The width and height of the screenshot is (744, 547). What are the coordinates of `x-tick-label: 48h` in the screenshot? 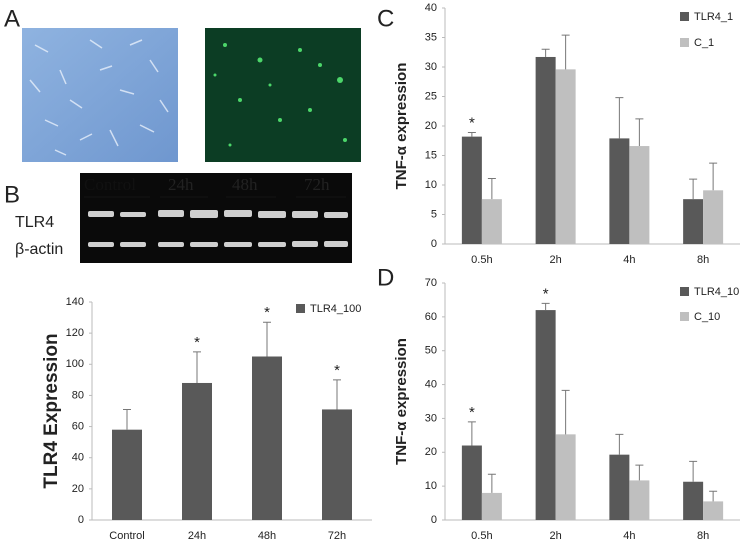 It's located at (267, 536).